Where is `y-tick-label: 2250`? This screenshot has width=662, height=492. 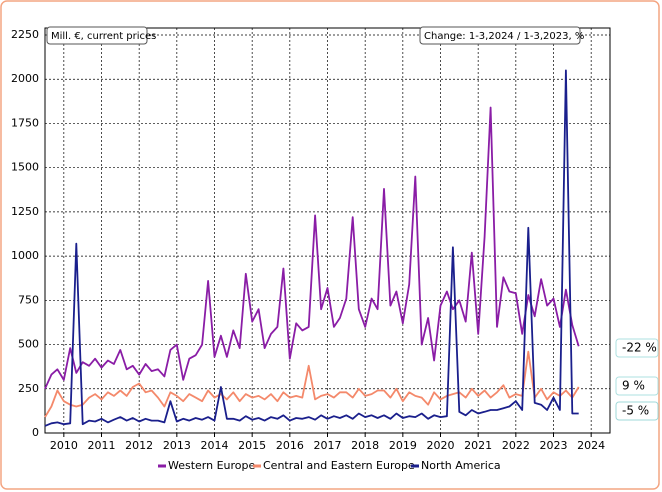
y-tick-label: 2250 is located at coordinates (25, 34).